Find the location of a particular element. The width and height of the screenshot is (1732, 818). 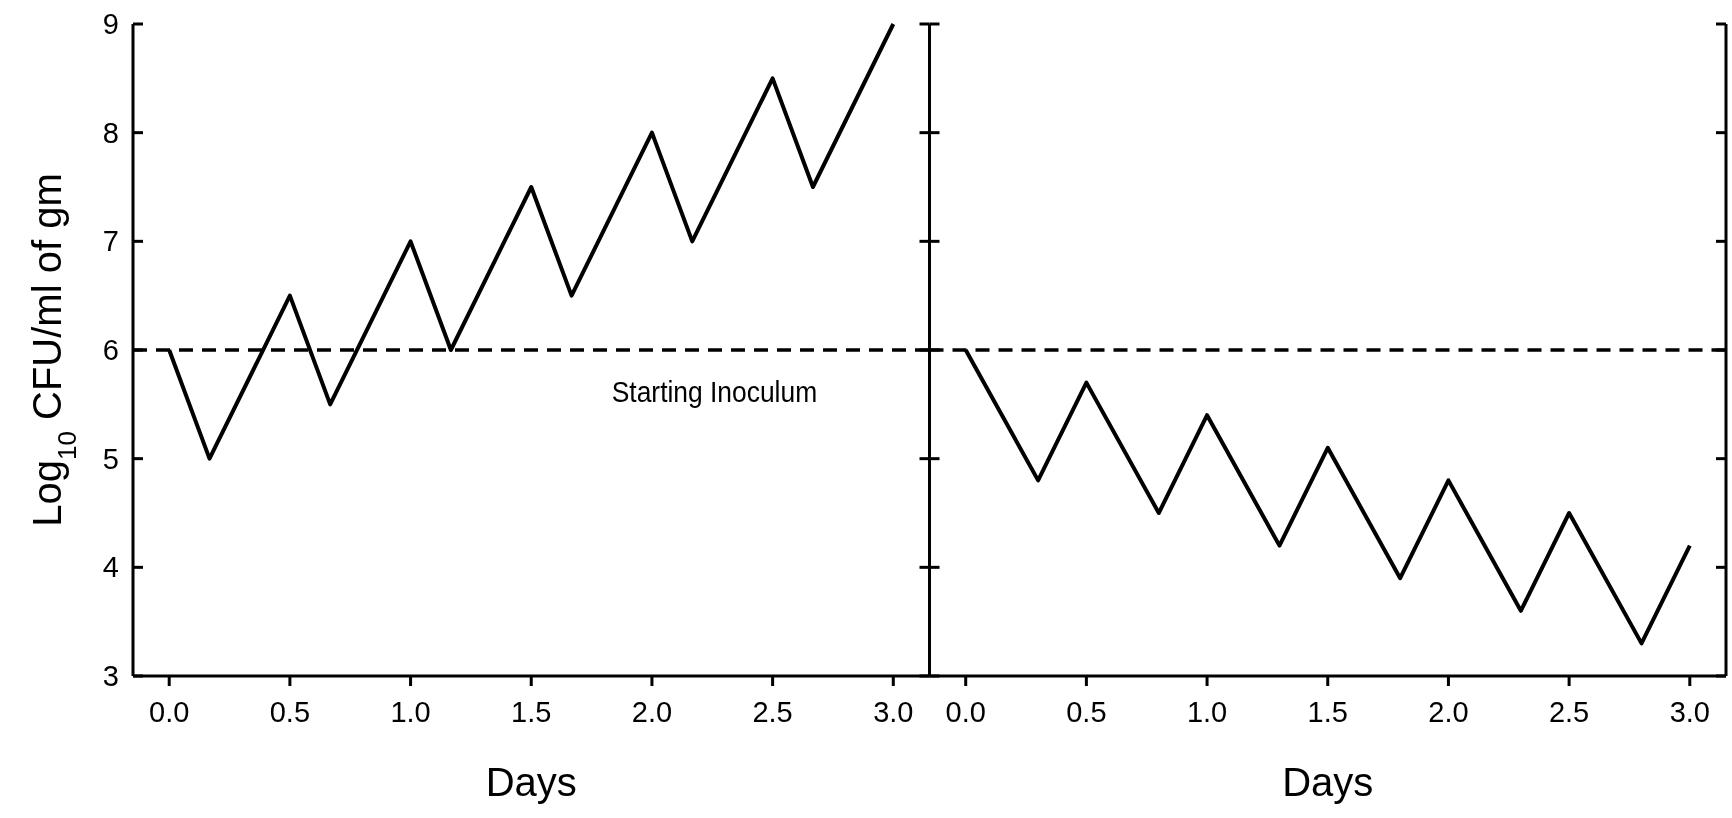

y-tick-label: 6 is located at coordinates (110, 350).